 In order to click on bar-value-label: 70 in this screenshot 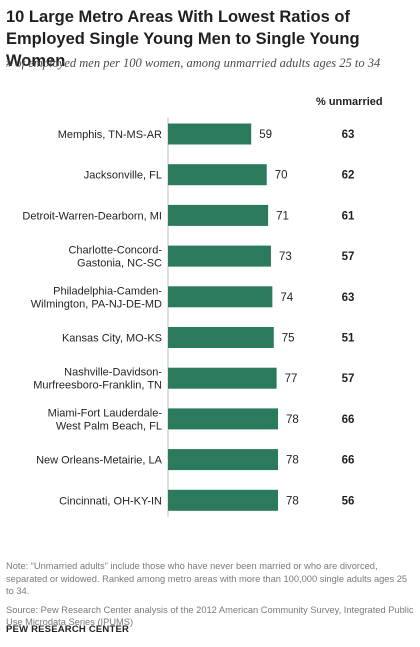, I will do `click(281, 176)`.